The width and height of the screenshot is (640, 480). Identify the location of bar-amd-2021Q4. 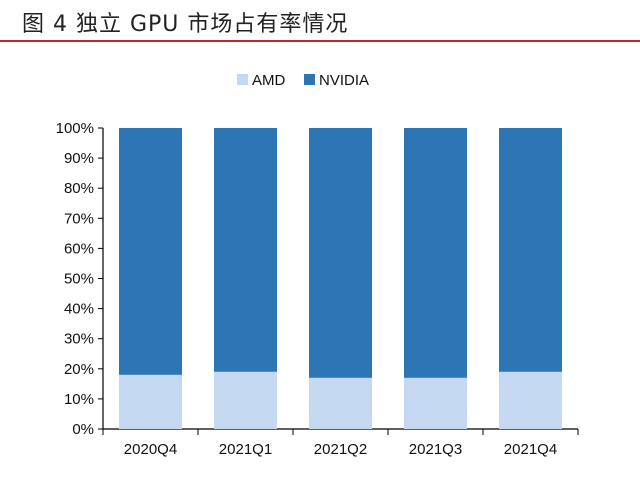
(530, 400).